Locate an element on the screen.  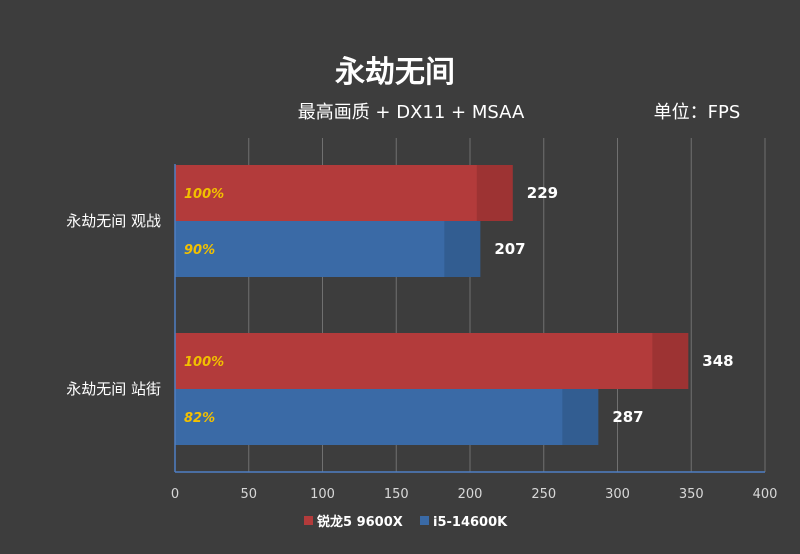
x-tick-label: 250 is located at coordinates (543, 494).